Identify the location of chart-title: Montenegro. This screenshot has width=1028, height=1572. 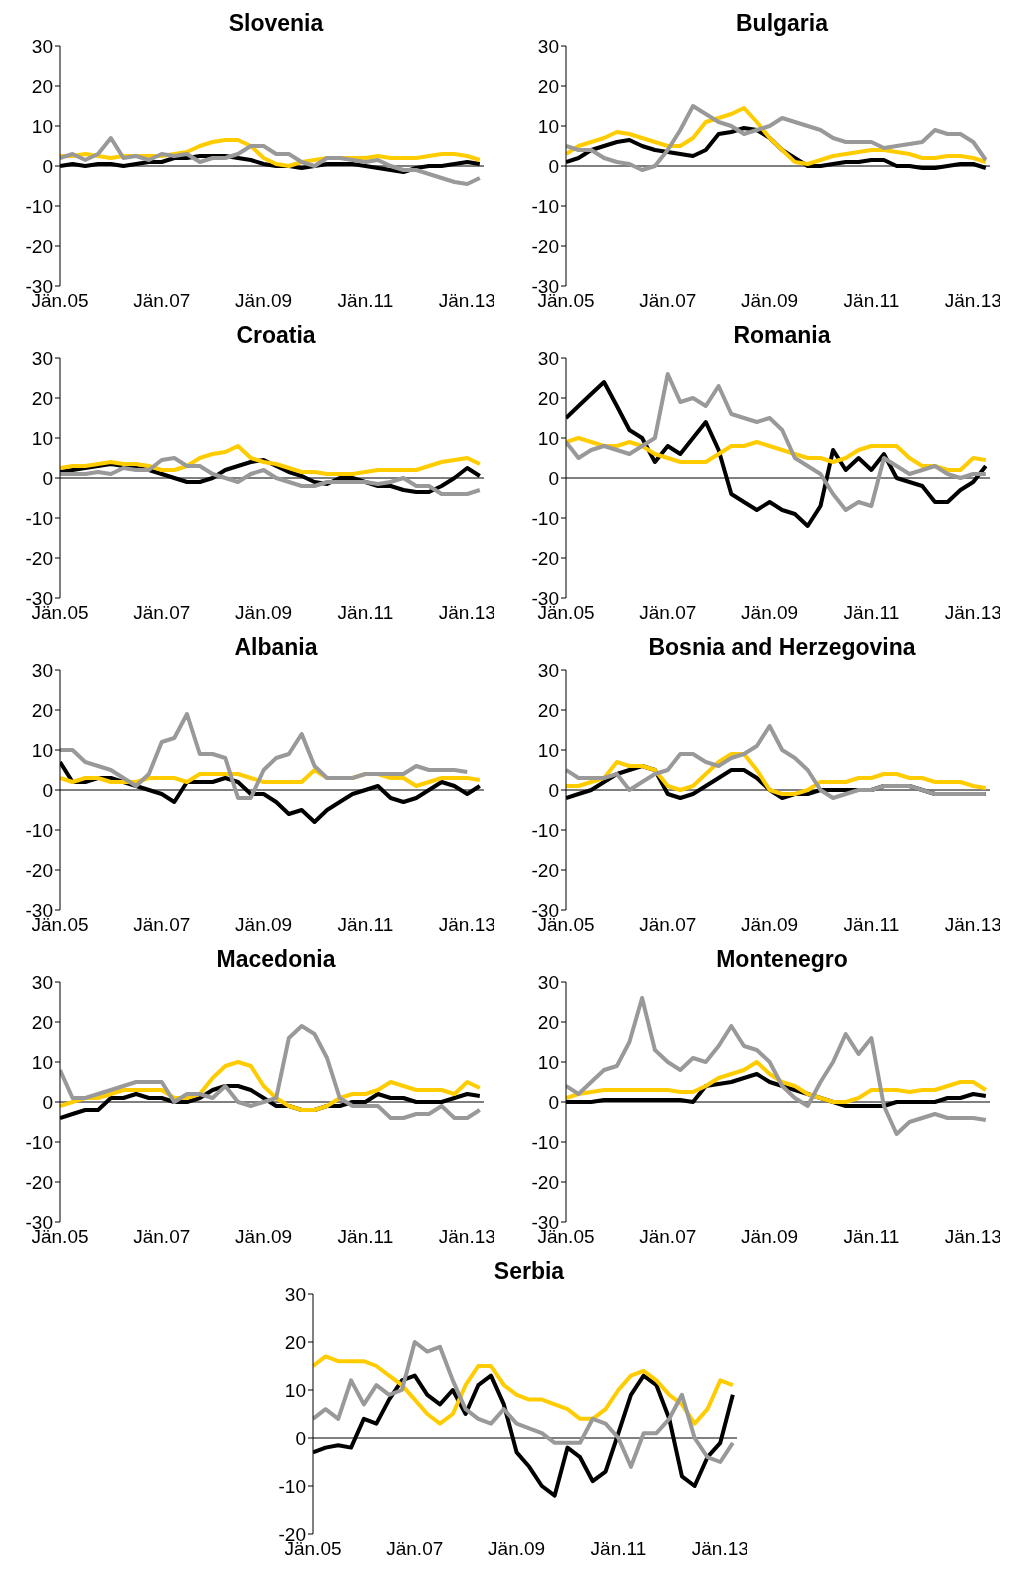
(782, 959).